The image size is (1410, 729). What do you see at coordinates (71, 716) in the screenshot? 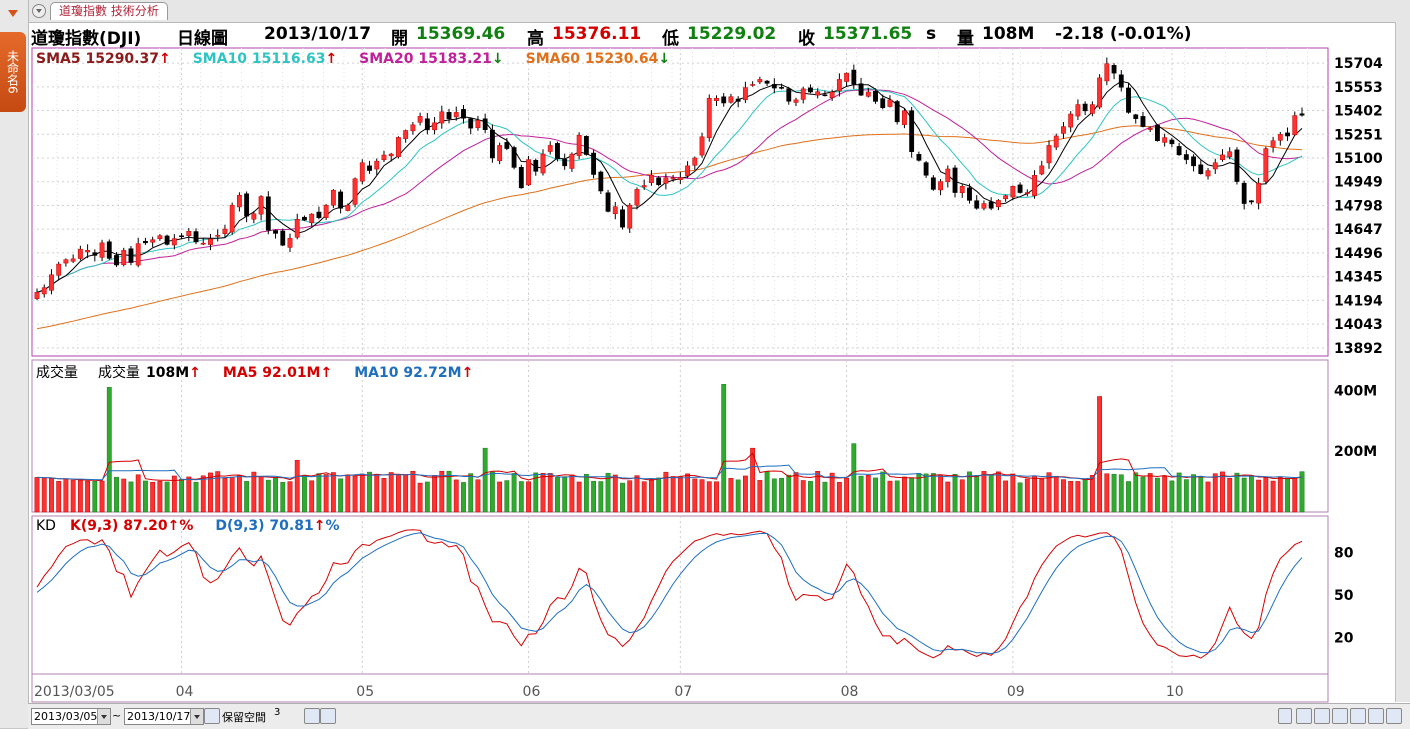
I see `start-date-input: 2013/03/05` at bounding box center [71, 716].